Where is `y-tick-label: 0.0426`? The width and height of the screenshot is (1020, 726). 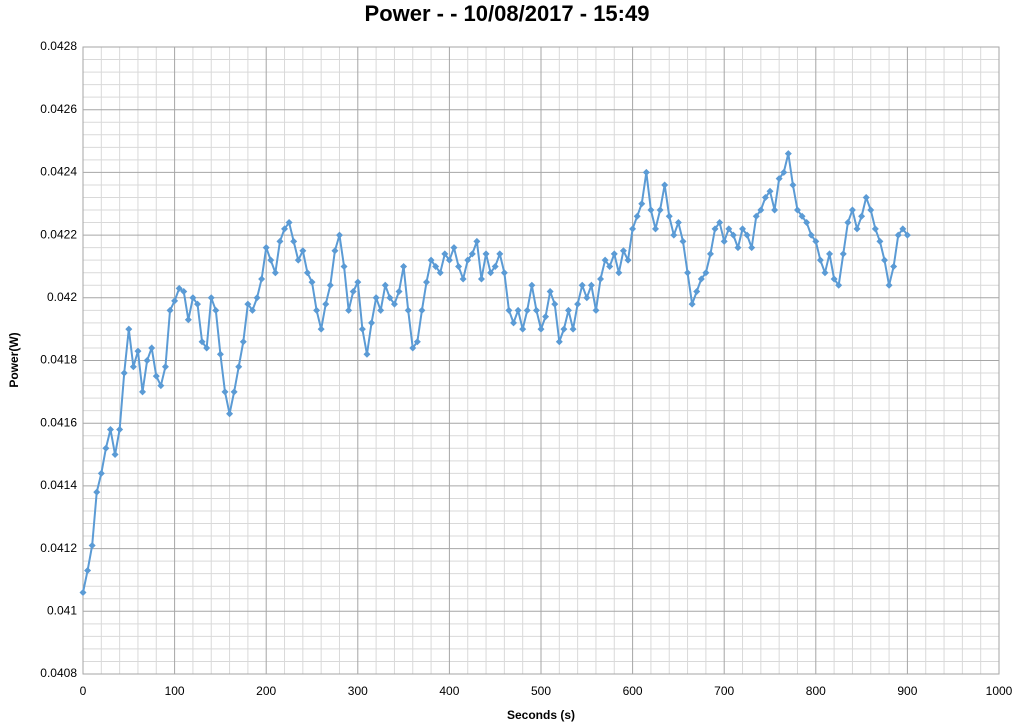
y-tick-label: 0.0426 is located at coordinates (58, 109).